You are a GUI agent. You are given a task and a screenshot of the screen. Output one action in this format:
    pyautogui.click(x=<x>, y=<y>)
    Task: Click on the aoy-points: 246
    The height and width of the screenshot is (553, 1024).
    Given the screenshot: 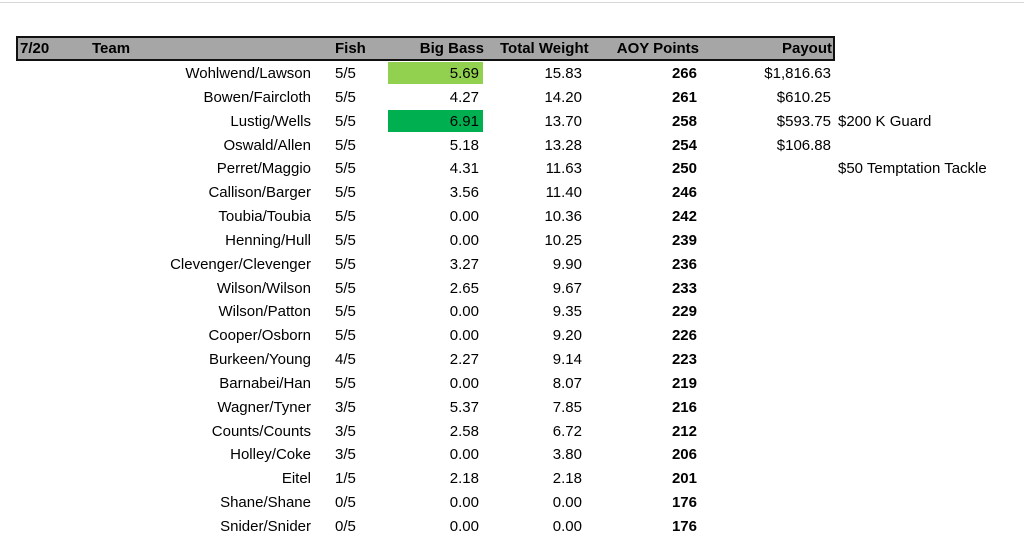 What is the action you would take?
    pyautogui.click(x=684, y=193)
    